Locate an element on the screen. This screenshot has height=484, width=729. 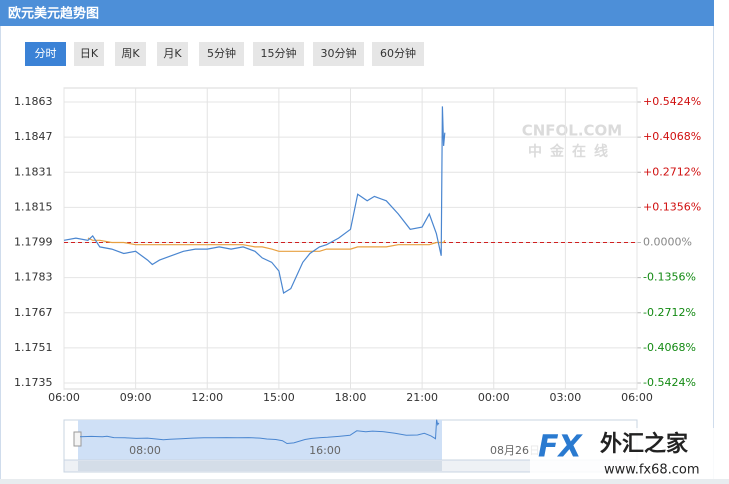
y2-tick-label: -0.2712% is located at coordinates (669, 312).